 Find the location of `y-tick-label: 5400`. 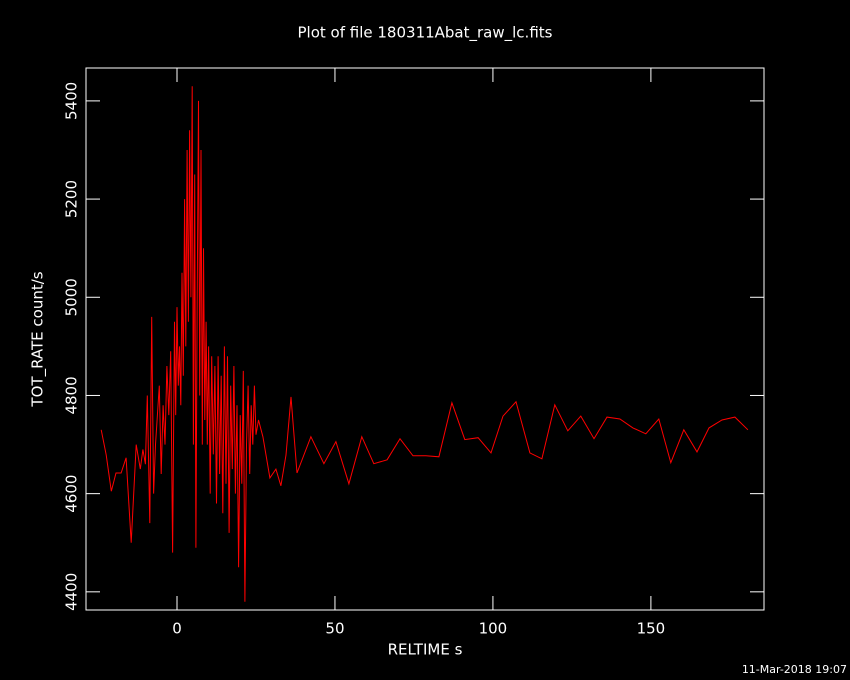

y-tick-label: 5400 is located at coordinates (72, 101).